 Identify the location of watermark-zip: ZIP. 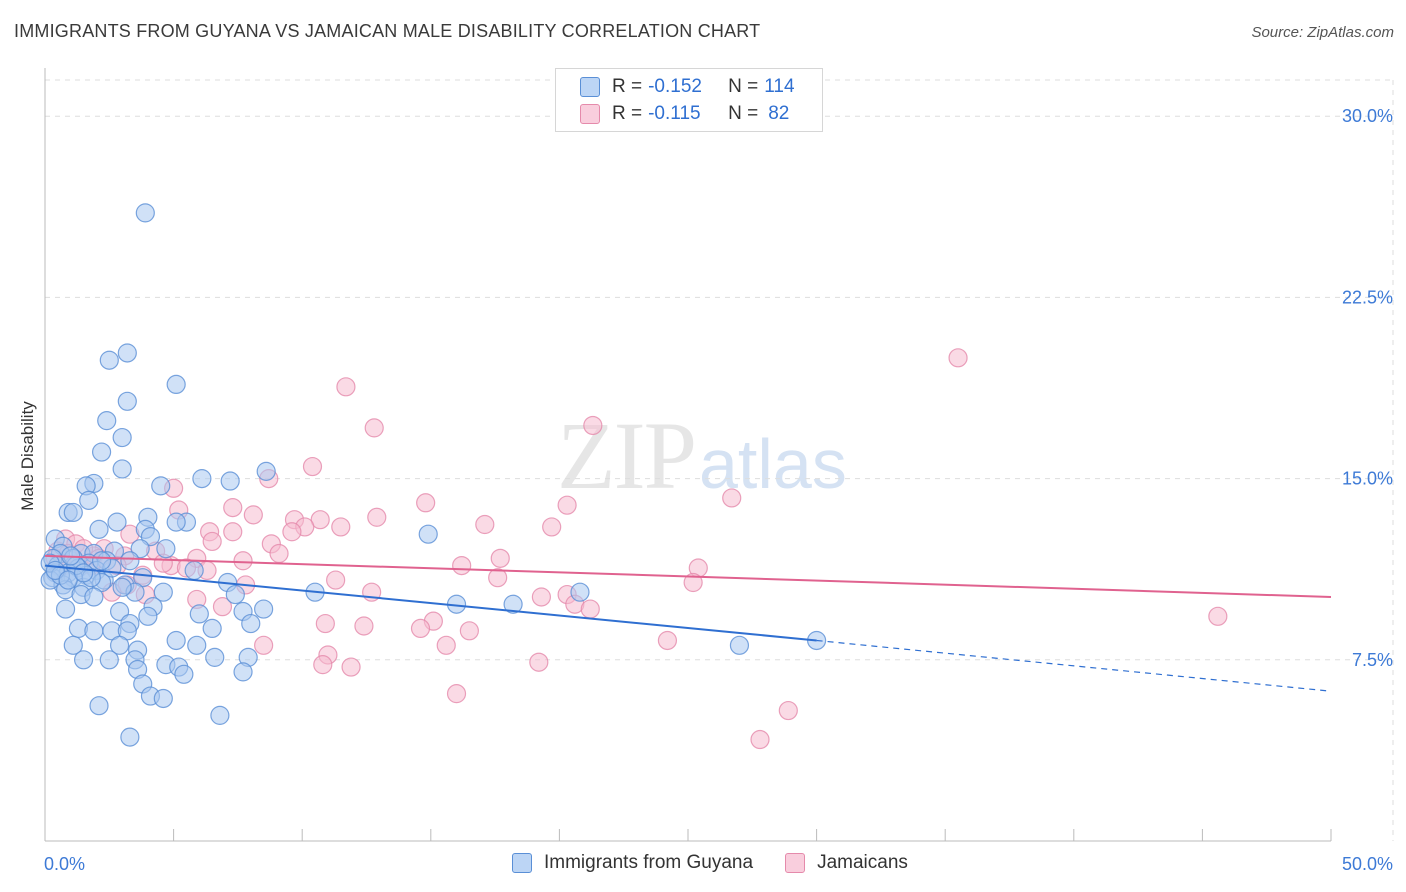
(627, 455).